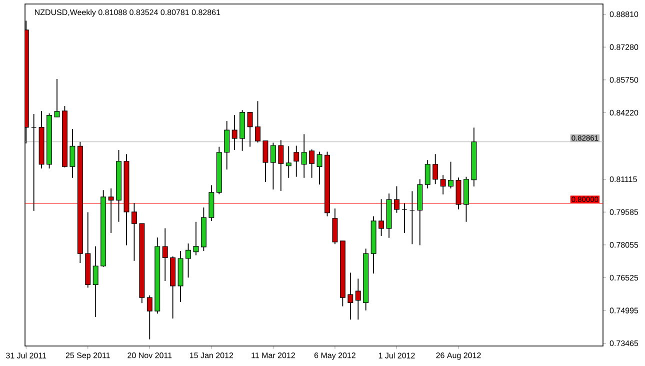 Image resolution: width=645 pixels, height=366 pixels. I want to click on y-tick-label: 0.73465, so click(624, 343).